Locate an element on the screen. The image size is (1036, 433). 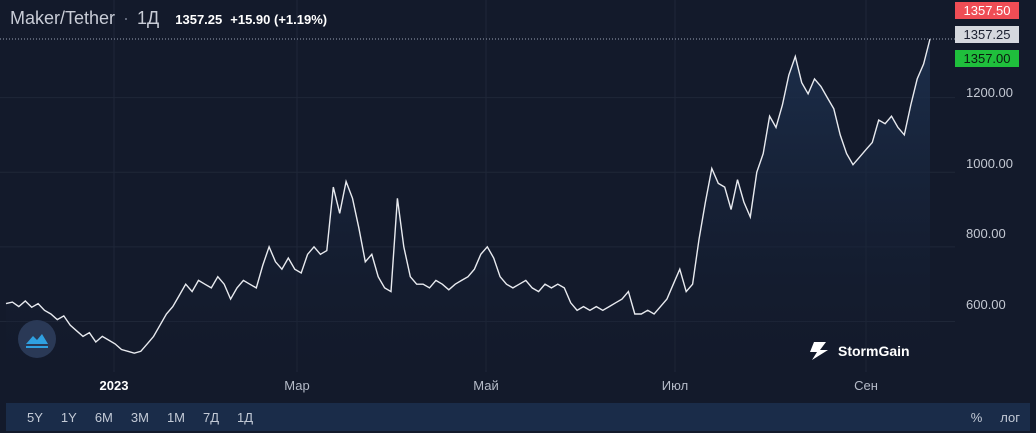
x-tick-label: Сен is located at coordinates (866, 385).